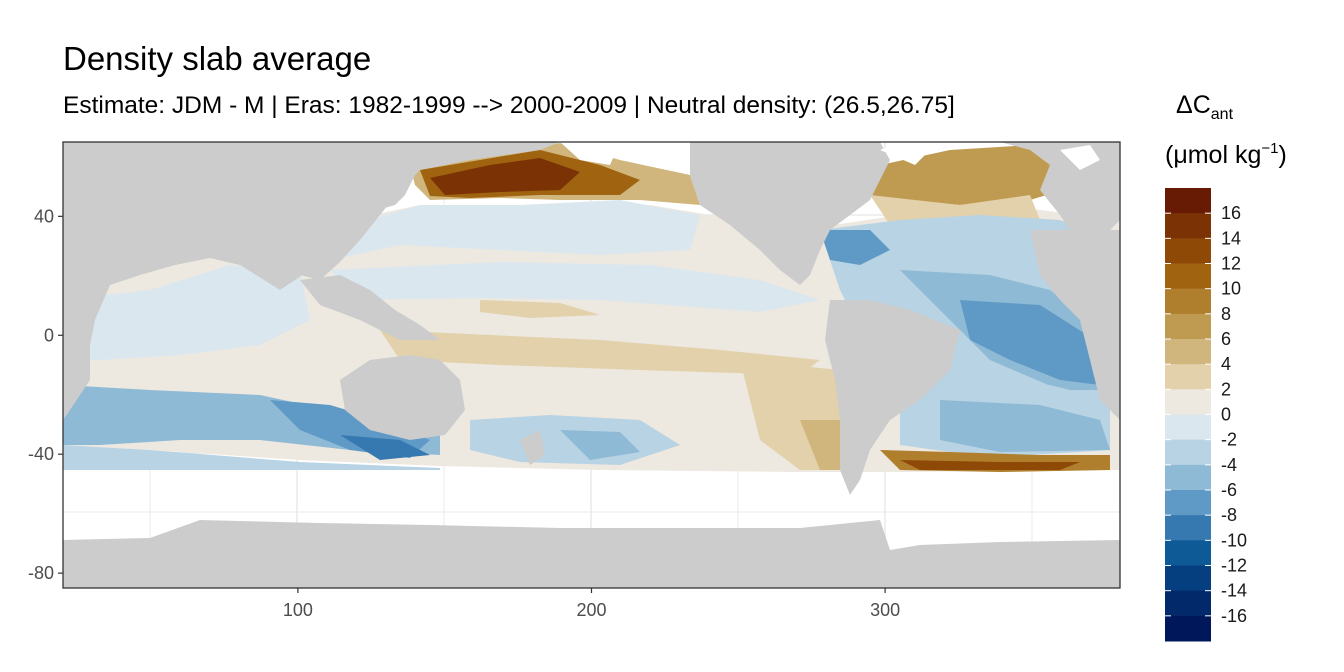 Image resolution: width=1344 pixels, height=672 pixels. Describe the element at coordinates (1226, 314) in the screenshot. I see `legend-label: 8` at that location.